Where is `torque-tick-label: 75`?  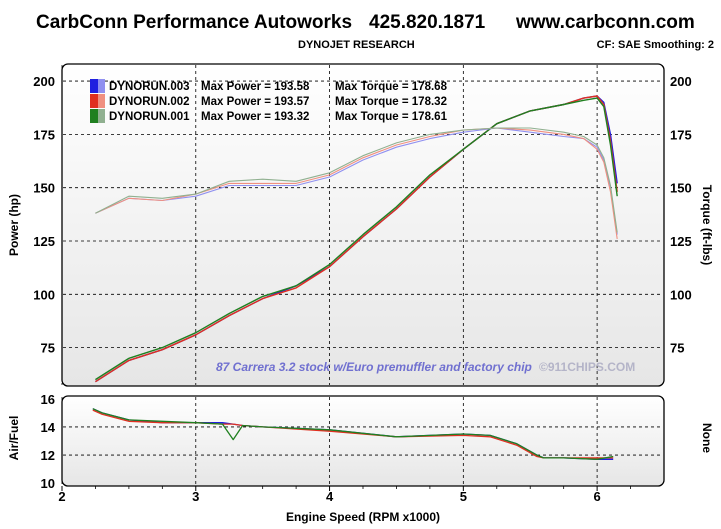 torque-tick-label: 75 is located at coordinates (677, 348).